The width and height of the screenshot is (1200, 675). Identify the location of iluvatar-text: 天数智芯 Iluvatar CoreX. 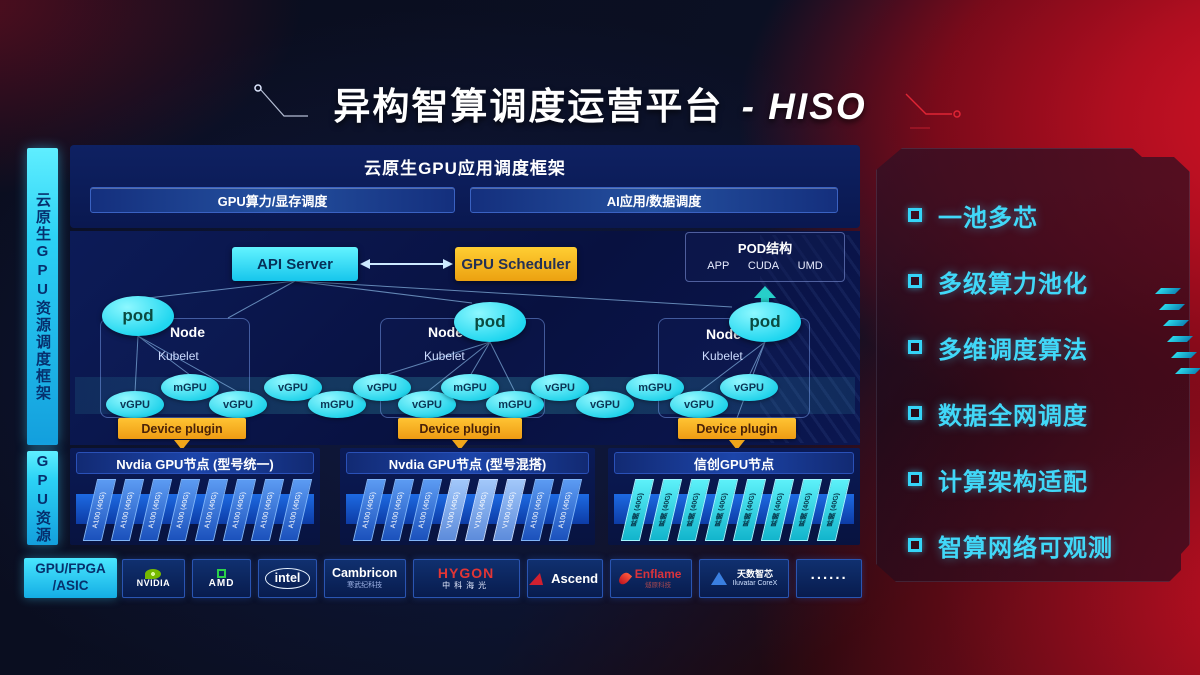
(755, 578).